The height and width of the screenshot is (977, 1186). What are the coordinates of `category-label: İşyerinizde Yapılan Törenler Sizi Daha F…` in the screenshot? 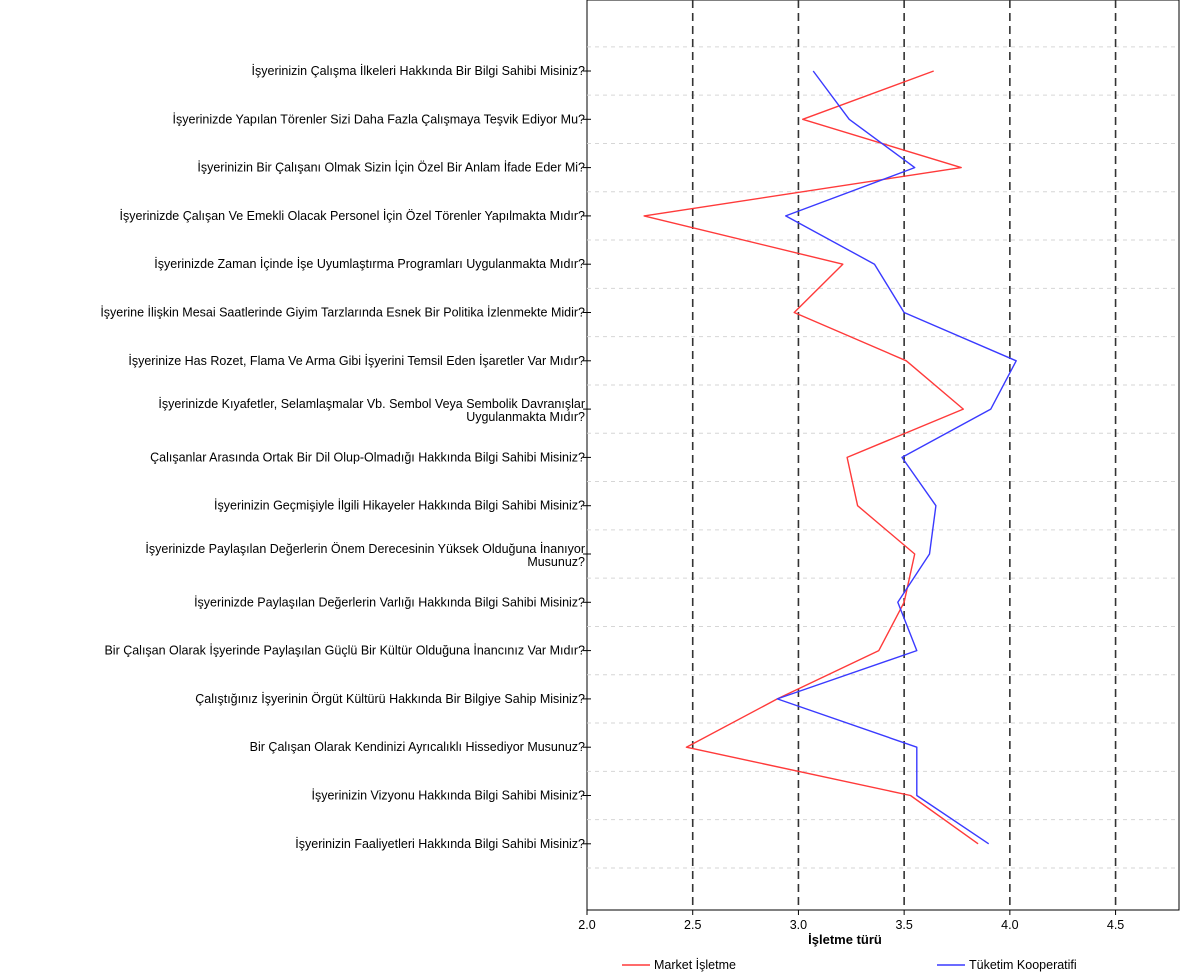 It's located at (379, 119).